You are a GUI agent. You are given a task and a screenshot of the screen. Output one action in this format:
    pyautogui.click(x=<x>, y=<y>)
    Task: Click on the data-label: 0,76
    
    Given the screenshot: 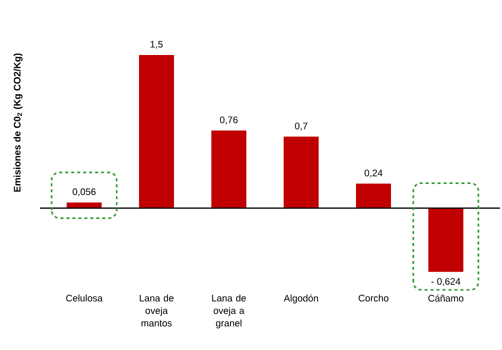 What is the action you would take?
    pyautogui.click(x=229, y=120)
    